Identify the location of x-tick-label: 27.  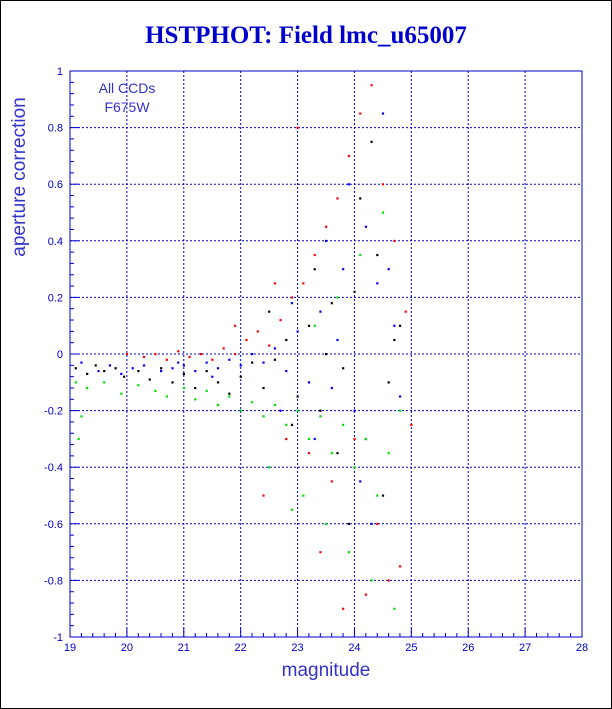
(525, 648).